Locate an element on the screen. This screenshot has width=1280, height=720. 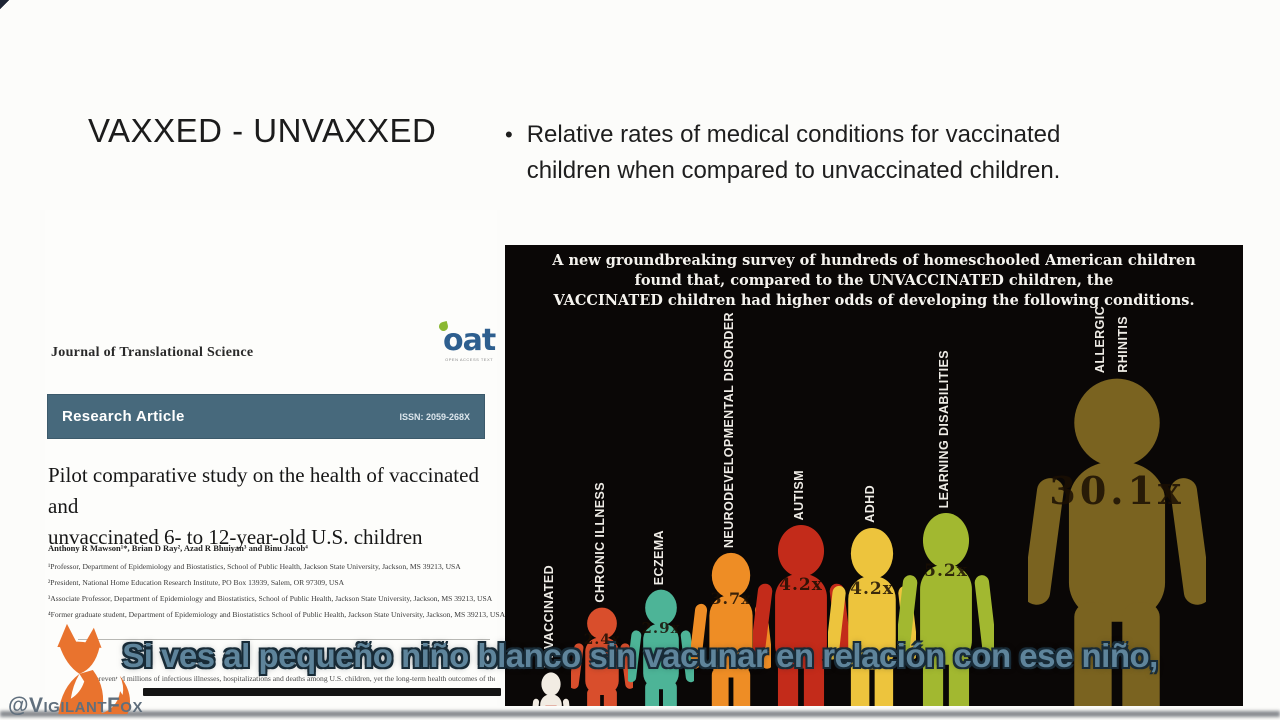
figure-multiplier: 3.7x is located at coordinates (731, 598).